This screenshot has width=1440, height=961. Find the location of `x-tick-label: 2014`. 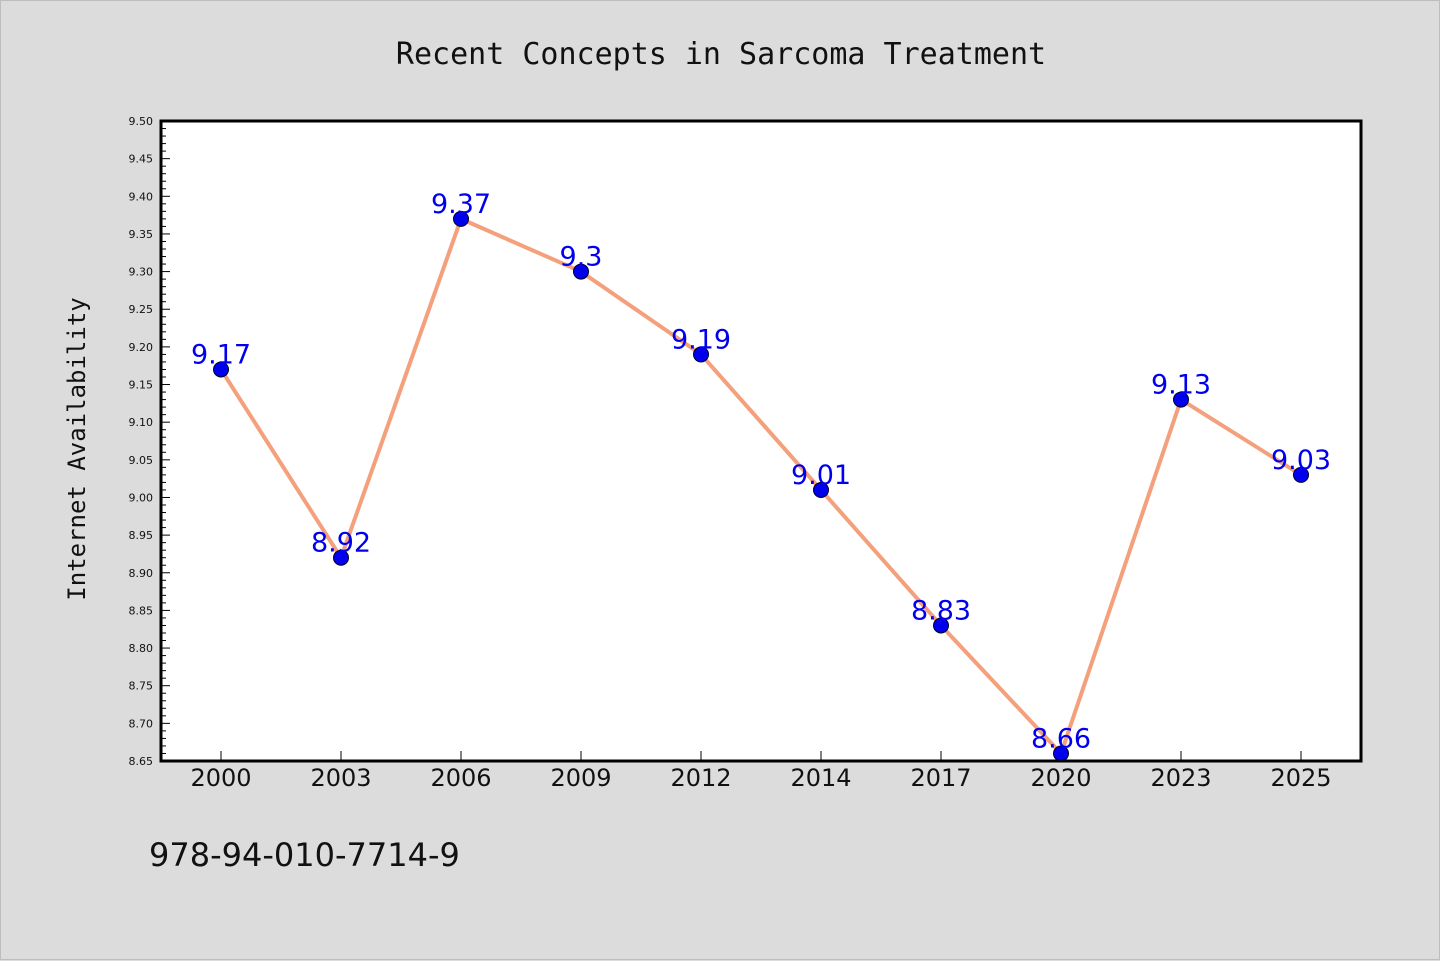

x-tick-label: 2014 is located at coordinates (820, 778).